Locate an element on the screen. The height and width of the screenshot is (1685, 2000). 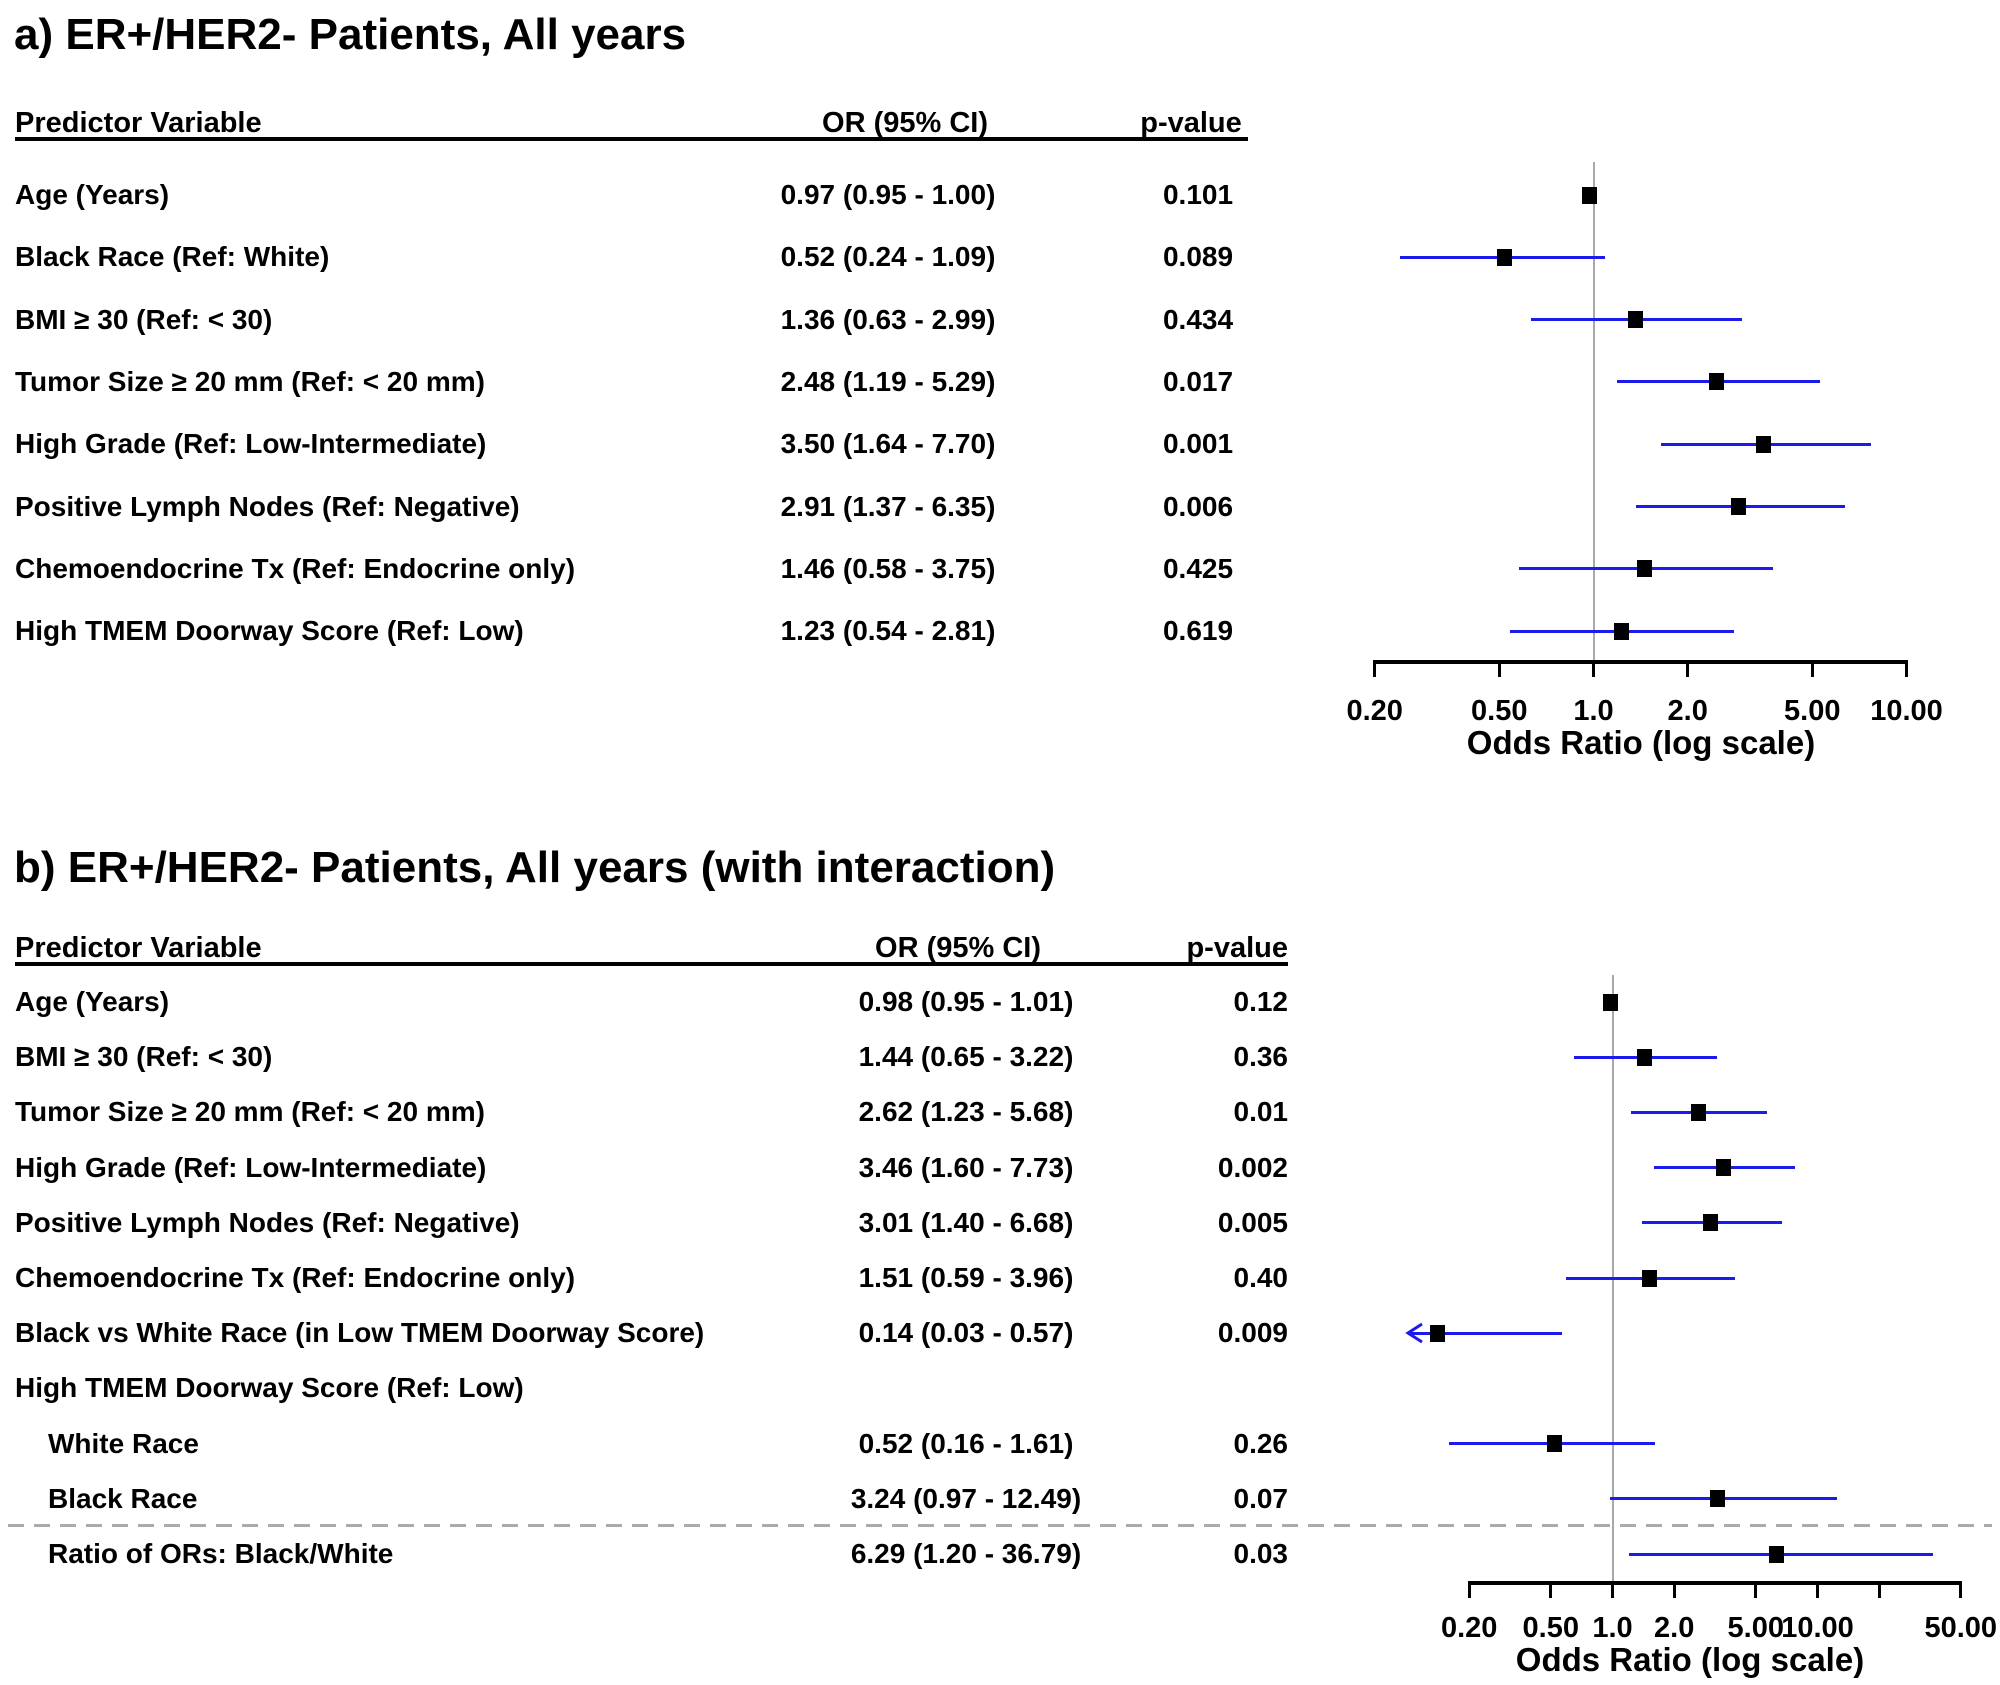
row-label: High TMEM Doorway Score (Ref: Low) is located at coordinates (269, 631).